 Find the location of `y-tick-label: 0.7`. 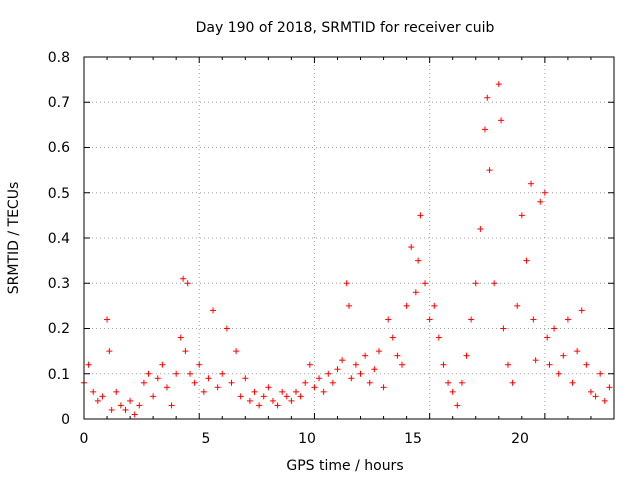

y-tick-label: 0.7 is located at coordinates (59, 103).